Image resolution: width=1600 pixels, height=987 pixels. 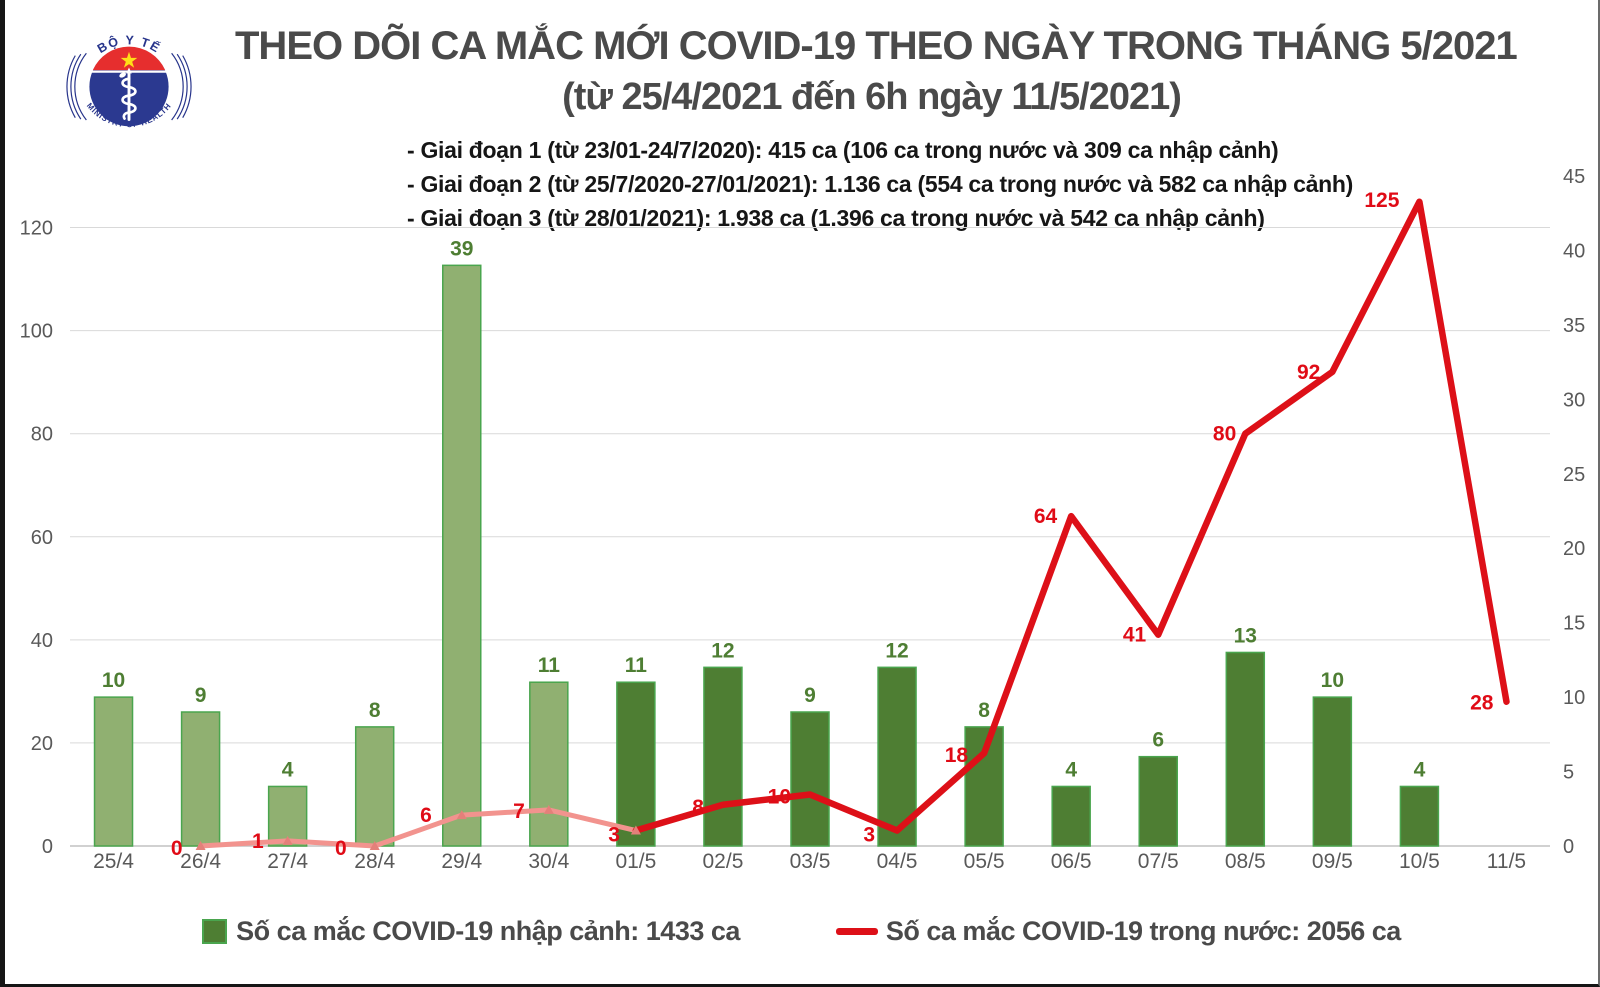 I want to click on line-value-label: 8, so click(x=698, y=807).